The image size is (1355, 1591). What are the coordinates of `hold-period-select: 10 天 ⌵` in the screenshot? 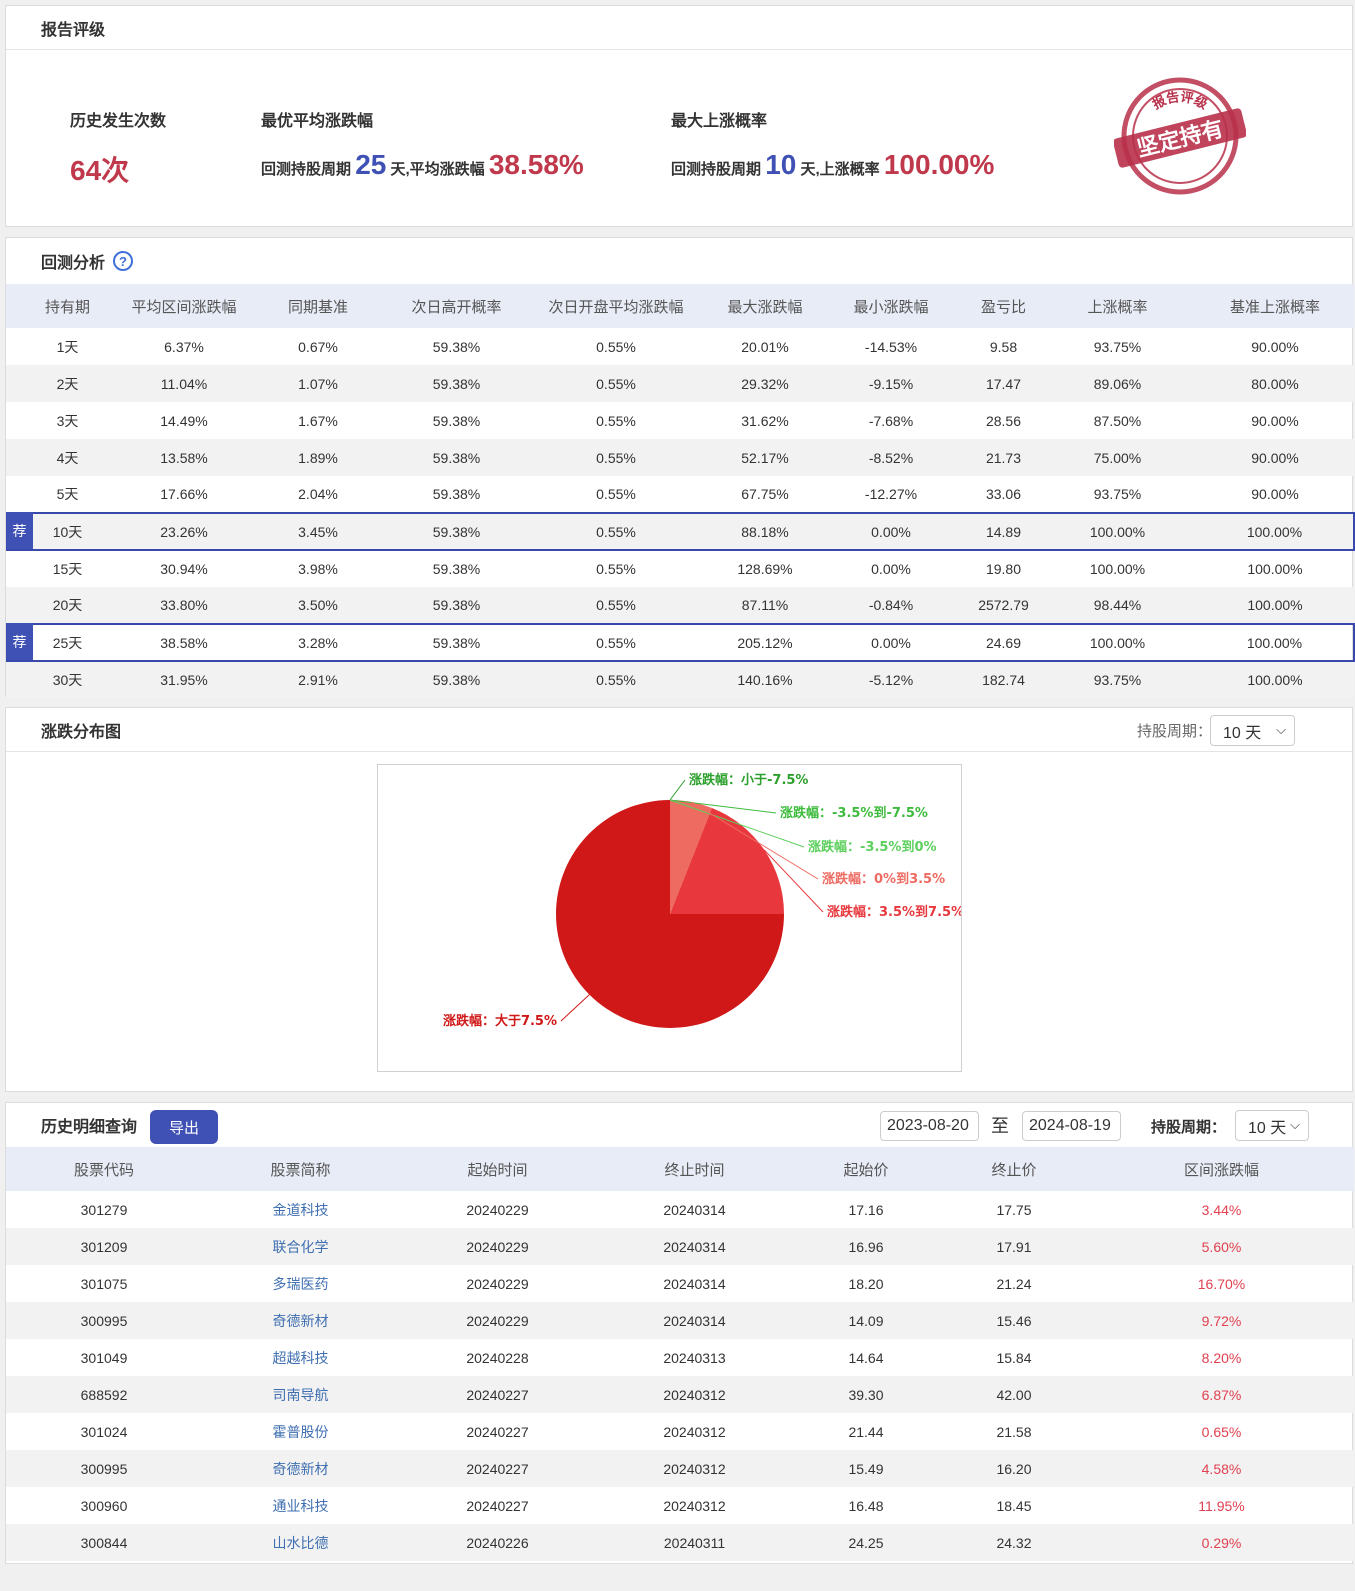 It's located at (1272, 1125).